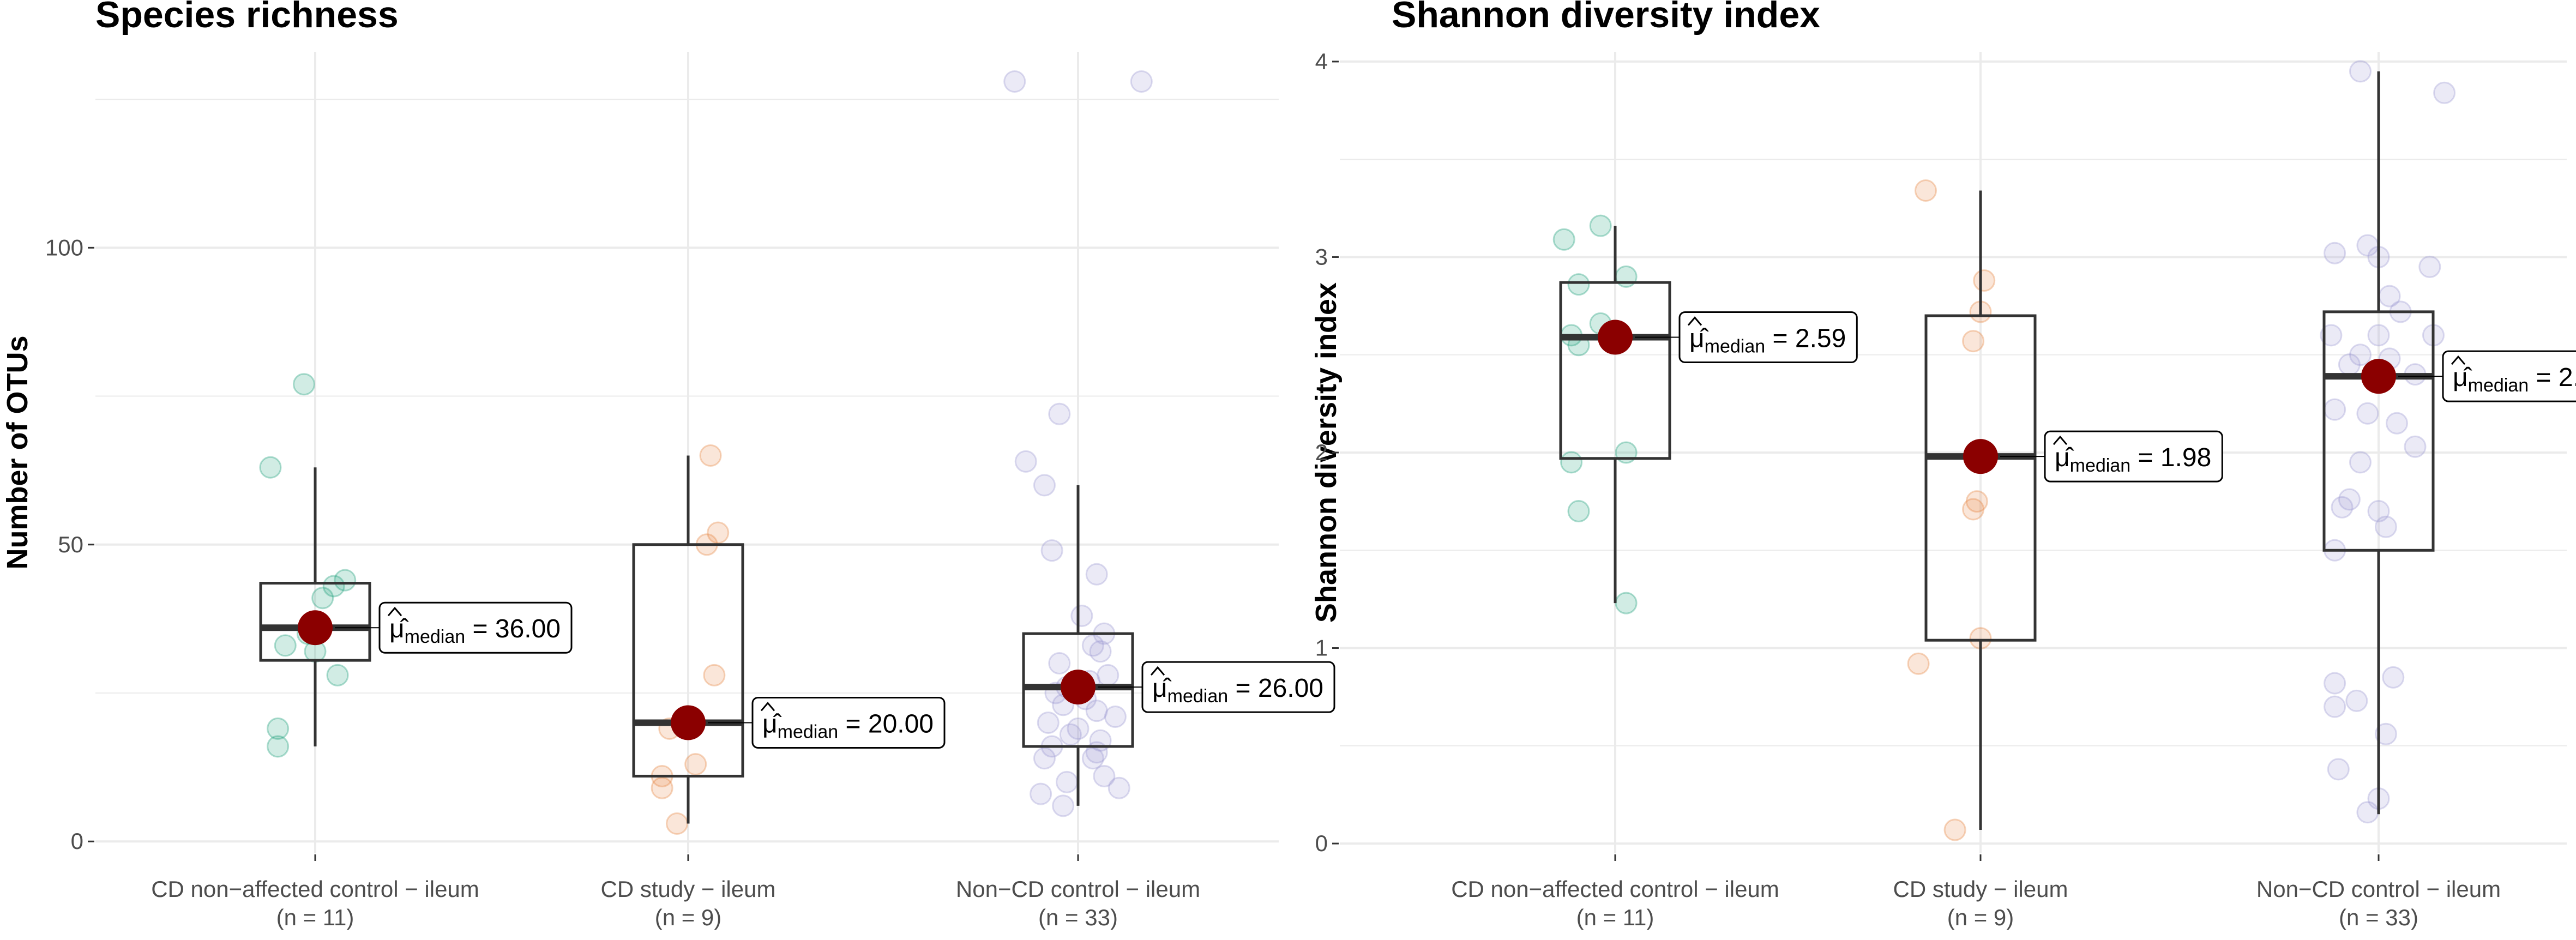 This screenshot has width=2576, height=940. I want to click on category-cd-study-ileum: CD study − ileum (n = 9) μ̂median = 1.98, so click(2058, 554).